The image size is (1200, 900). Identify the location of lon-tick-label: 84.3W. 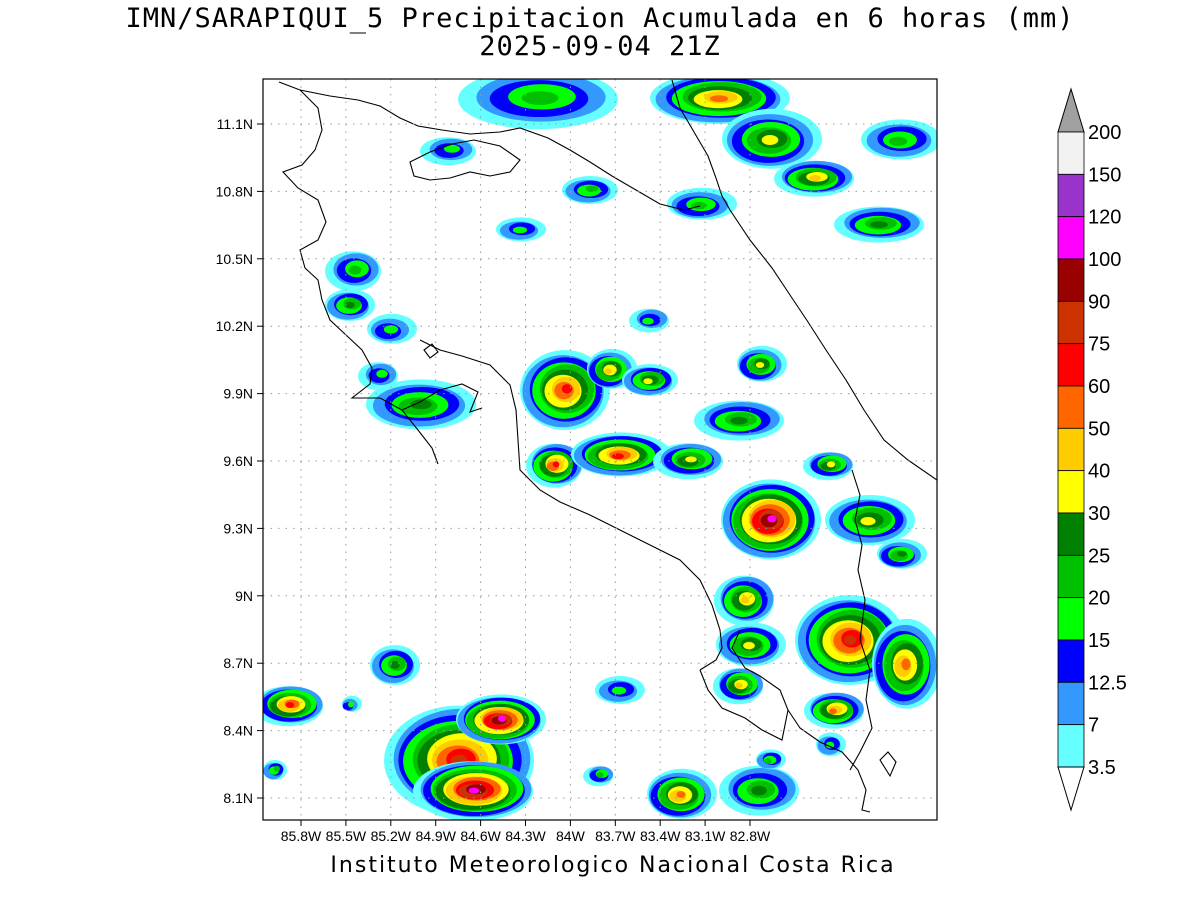
(525, 836).